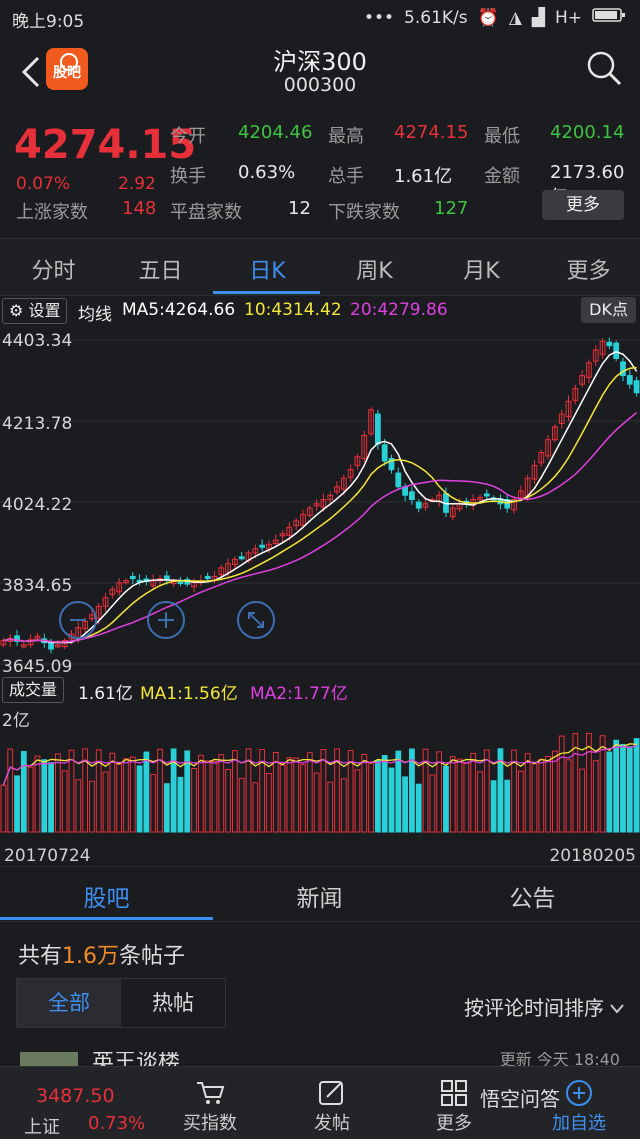  What do you see at coordinates (37, 586) in the screenshot?
I see `y-tick-label: 3834.65` at bounding box center [37, 586].